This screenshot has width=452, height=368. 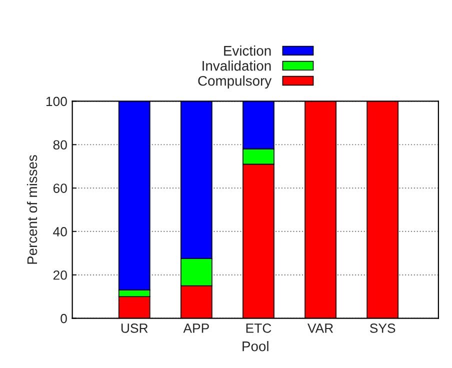 What do you see at coordinates (259, 328) in the screenshot?
I see `x-tick-label: ETC` at bounding box center [259, 328].